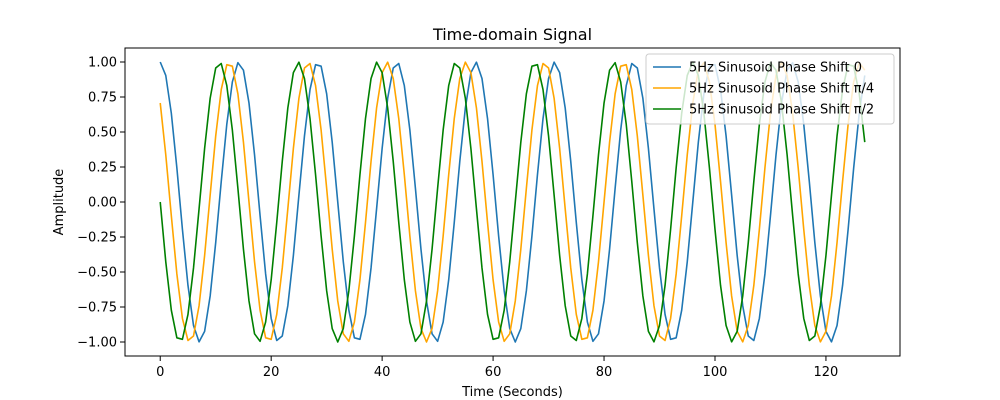 This screenshot has height=400, width=1000. Describe the element at coordinates (382, 372) in the screenshot. I see `x-tick-label: 40` at that location.